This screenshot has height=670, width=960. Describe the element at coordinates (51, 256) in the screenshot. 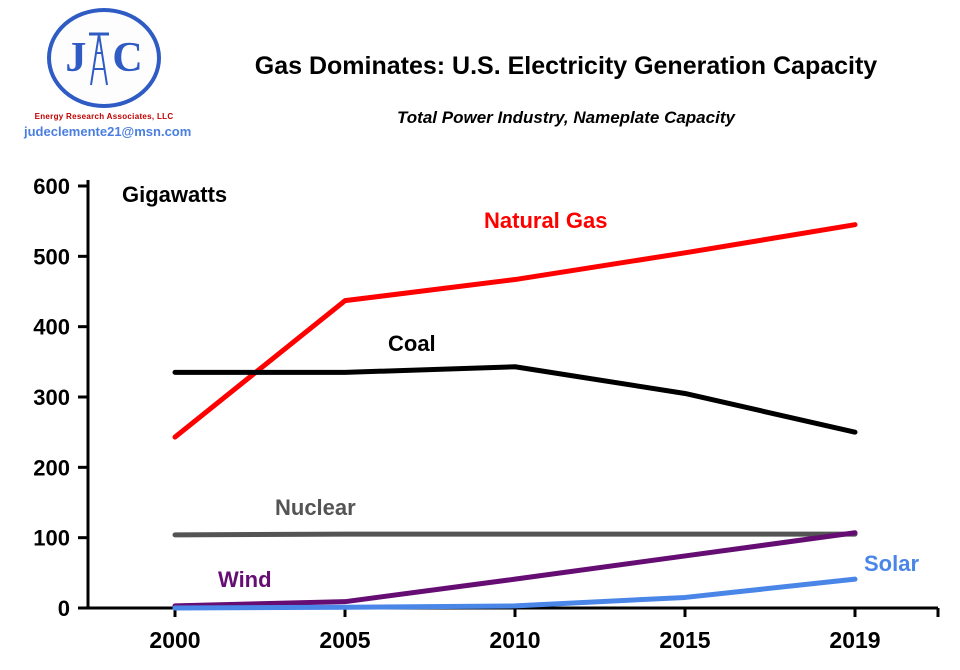

I see `y-tick-label: 500` at that location.